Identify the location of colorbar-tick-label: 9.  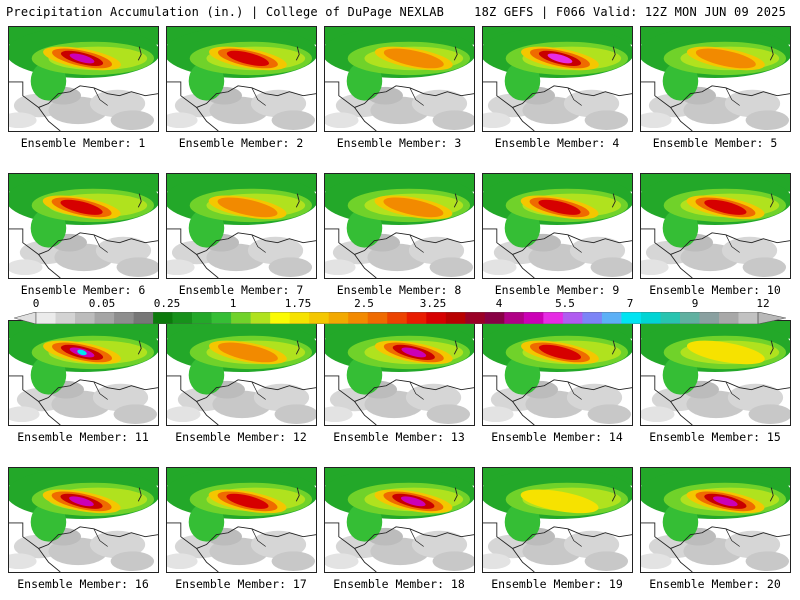
(695, 303).